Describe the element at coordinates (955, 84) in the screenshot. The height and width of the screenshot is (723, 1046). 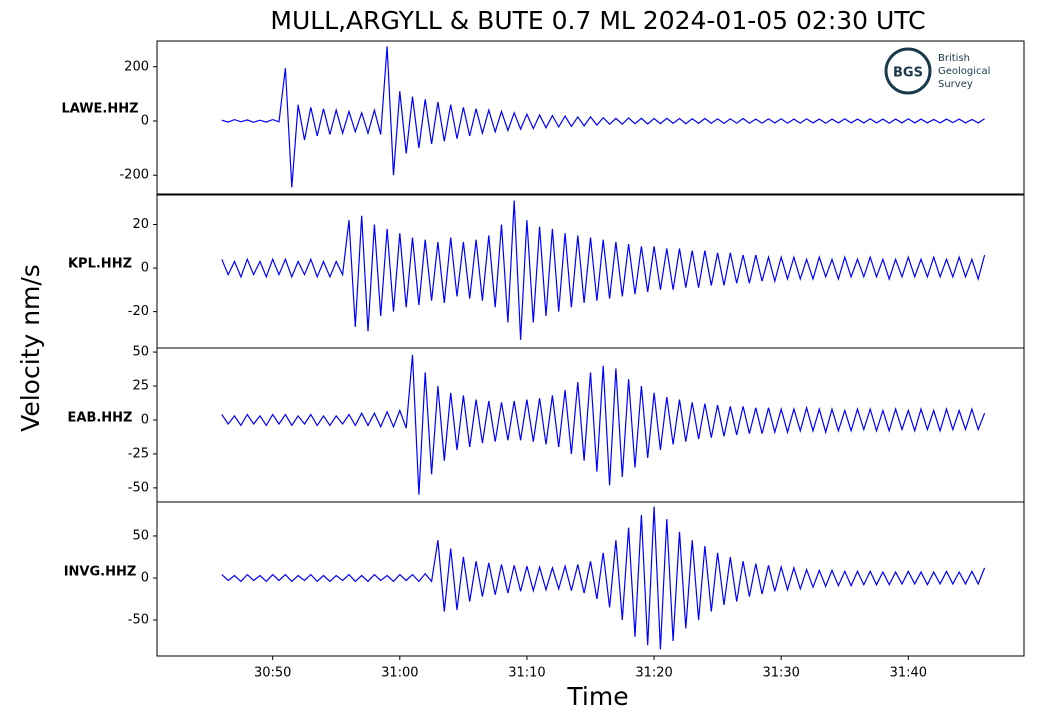
I see `logo-text: Survey` at that location.